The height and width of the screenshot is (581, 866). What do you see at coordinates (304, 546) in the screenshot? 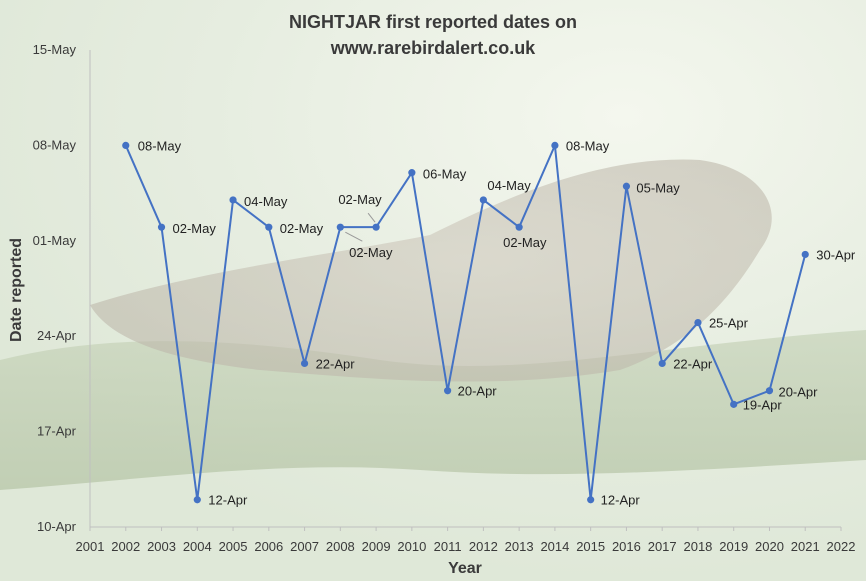
I see `x-tick-label: 2007` at bounding box center [304, 546].